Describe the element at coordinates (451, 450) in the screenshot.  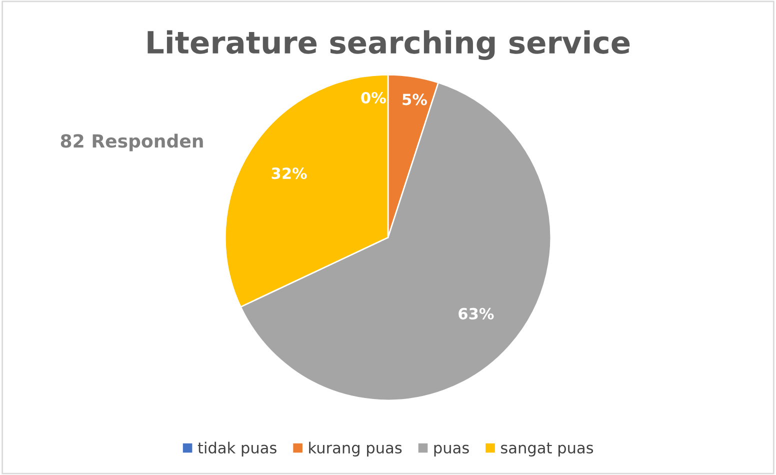
I see `legend-label: puas` at that location.